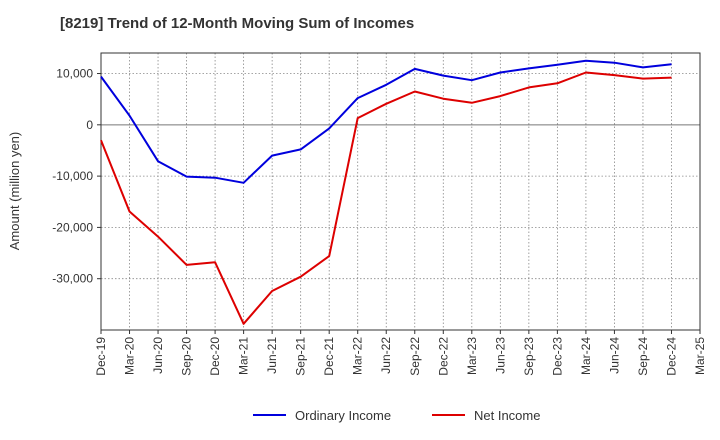 Image resolution: width=720 pixels, height=440 pixels. Describe the element at coordinates (329, 356) in the screenshot. I see `x-tick-label: Dec-21` at that location.